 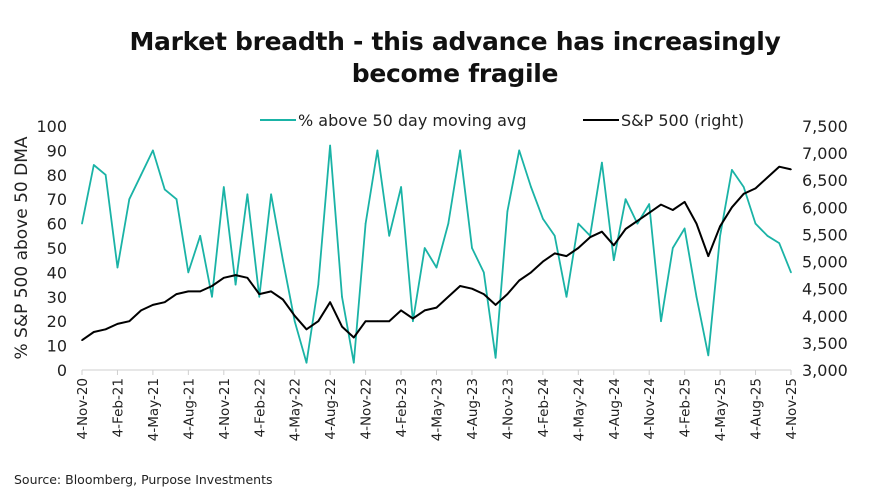 I want to click on y2-tick-label: 6,000, so click(x=825, y=207).